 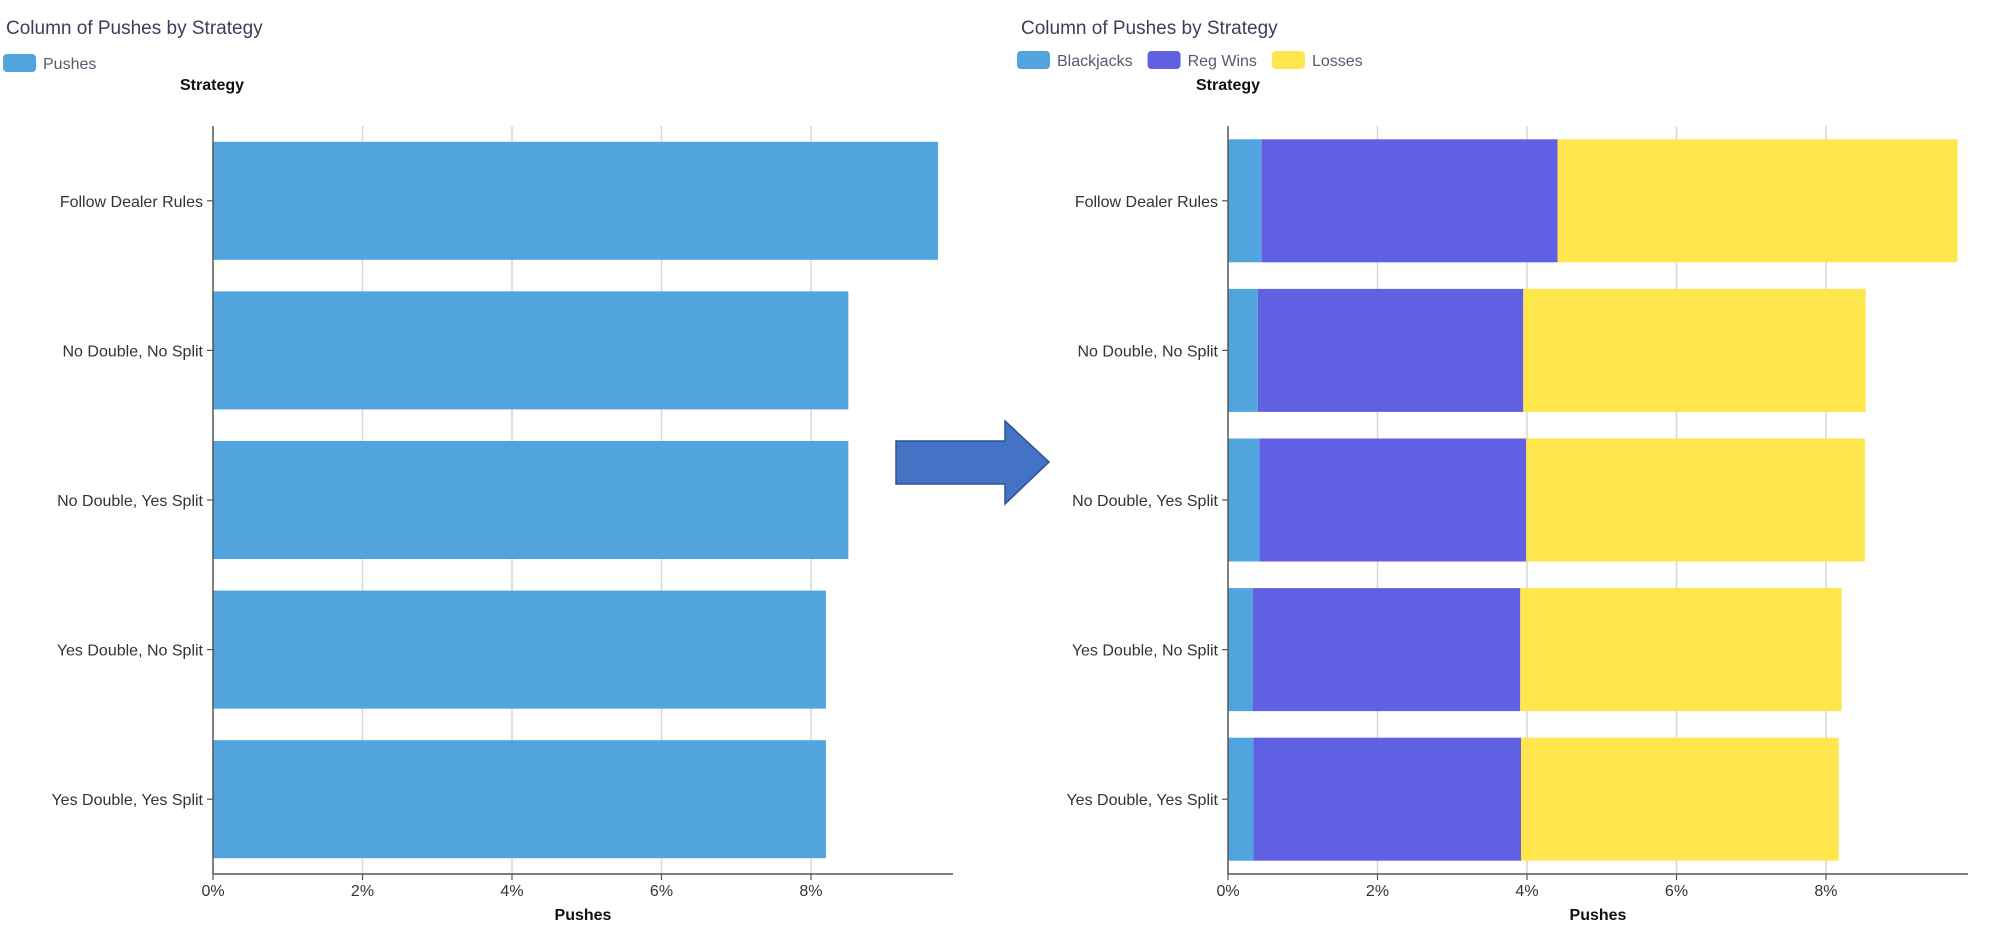 What do you see at coordinates (1240, 650) in the screenshot?
I see `bar-blackjacks-yes-double-no-split` at bounding box center [1240, 650].